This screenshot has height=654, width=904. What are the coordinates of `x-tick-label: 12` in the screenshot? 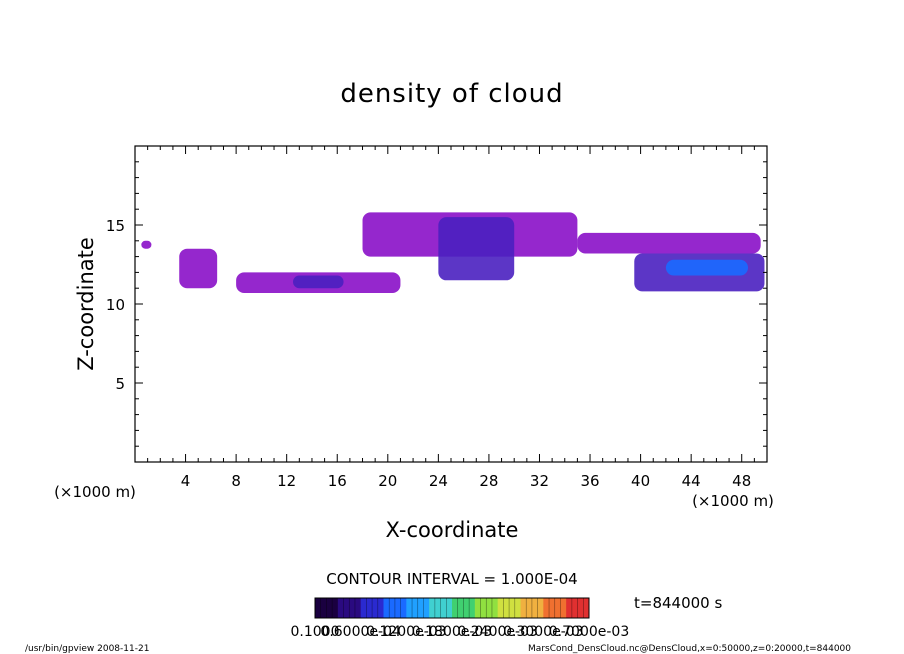 It's located at (286, 481).